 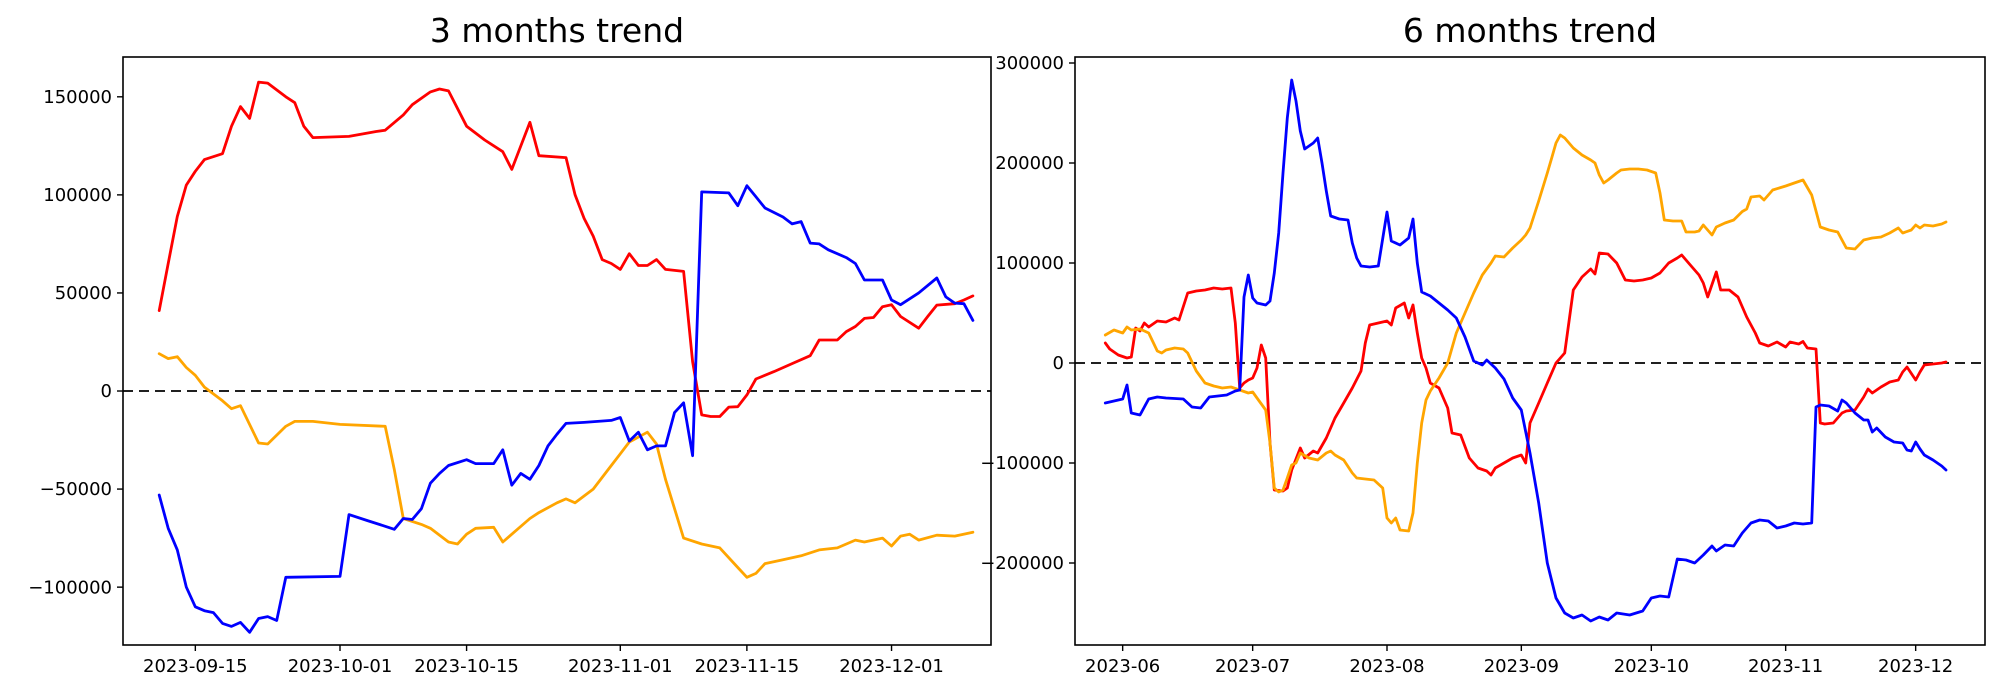 I want to click on y-tick-label: 50000, so click(x=83, y=293).